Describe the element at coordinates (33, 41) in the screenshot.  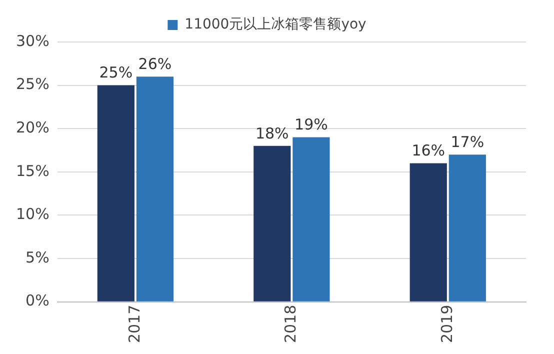
I see `y-tick-label: 30%` at that location.